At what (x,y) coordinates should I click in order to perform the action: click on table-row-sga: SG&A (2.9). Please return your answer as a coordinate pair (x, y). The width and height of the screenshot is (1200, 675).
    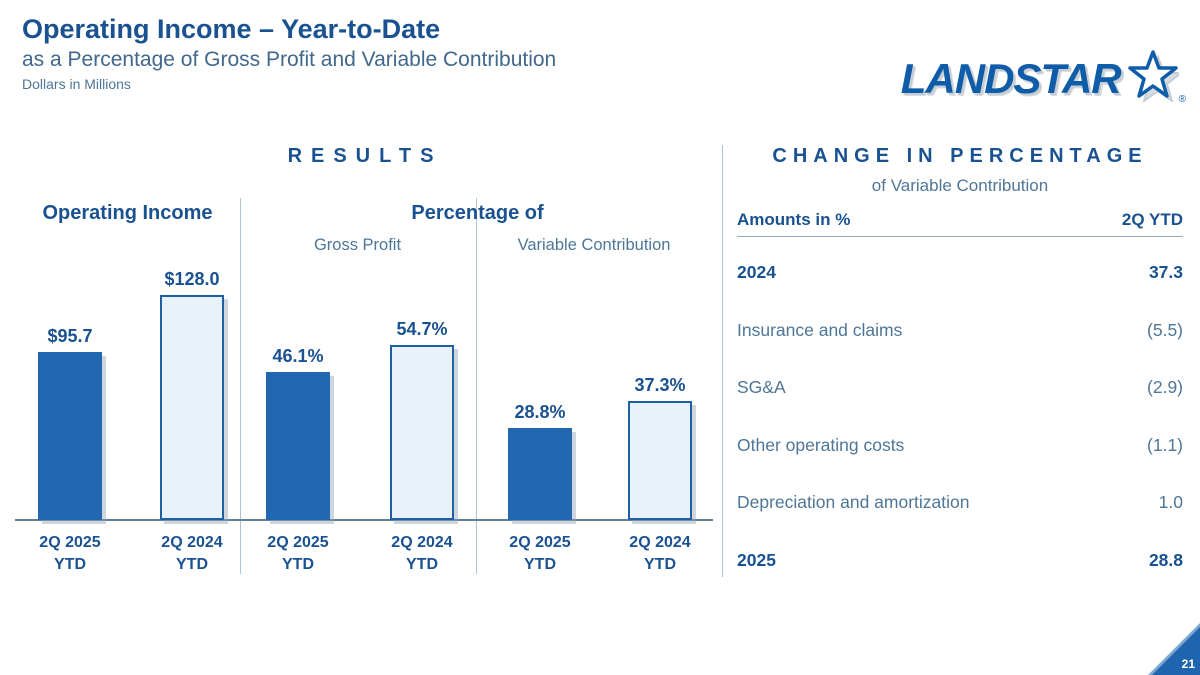
    Looking at the image, I should click on (960, 389).